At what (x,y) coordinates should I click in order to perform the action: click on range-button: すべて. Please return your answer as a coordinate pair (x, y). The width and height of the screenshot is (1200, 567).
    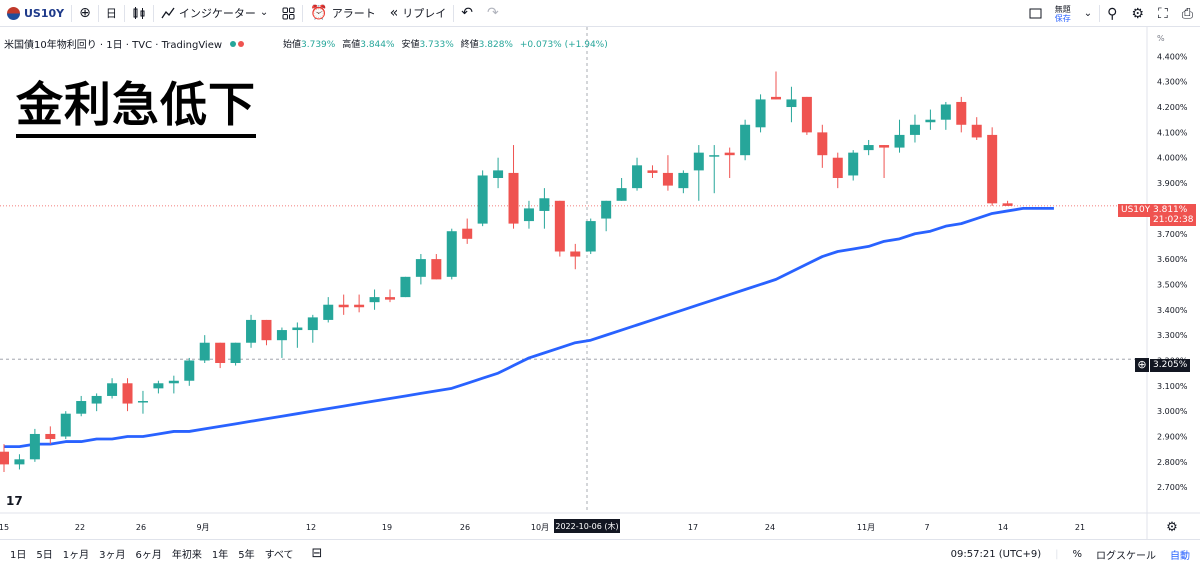
    Looking at the image, I should click on (279, 555).